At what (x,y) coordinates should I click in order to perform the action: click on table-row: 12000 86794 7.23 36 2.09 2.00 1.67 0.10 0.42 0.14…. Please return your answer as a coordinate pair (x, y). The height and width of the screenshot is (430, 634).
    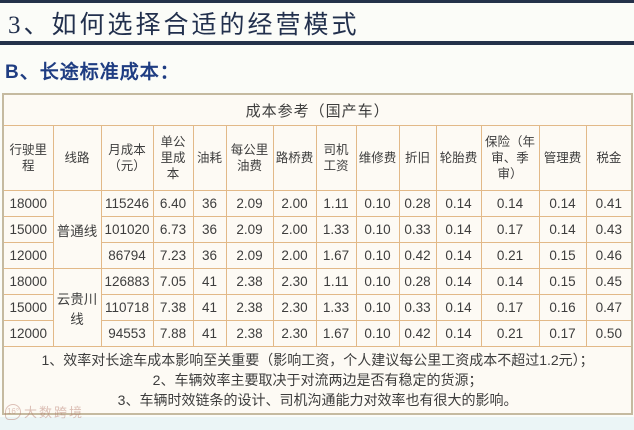
    Looking at the image, I should click on (317, 255).